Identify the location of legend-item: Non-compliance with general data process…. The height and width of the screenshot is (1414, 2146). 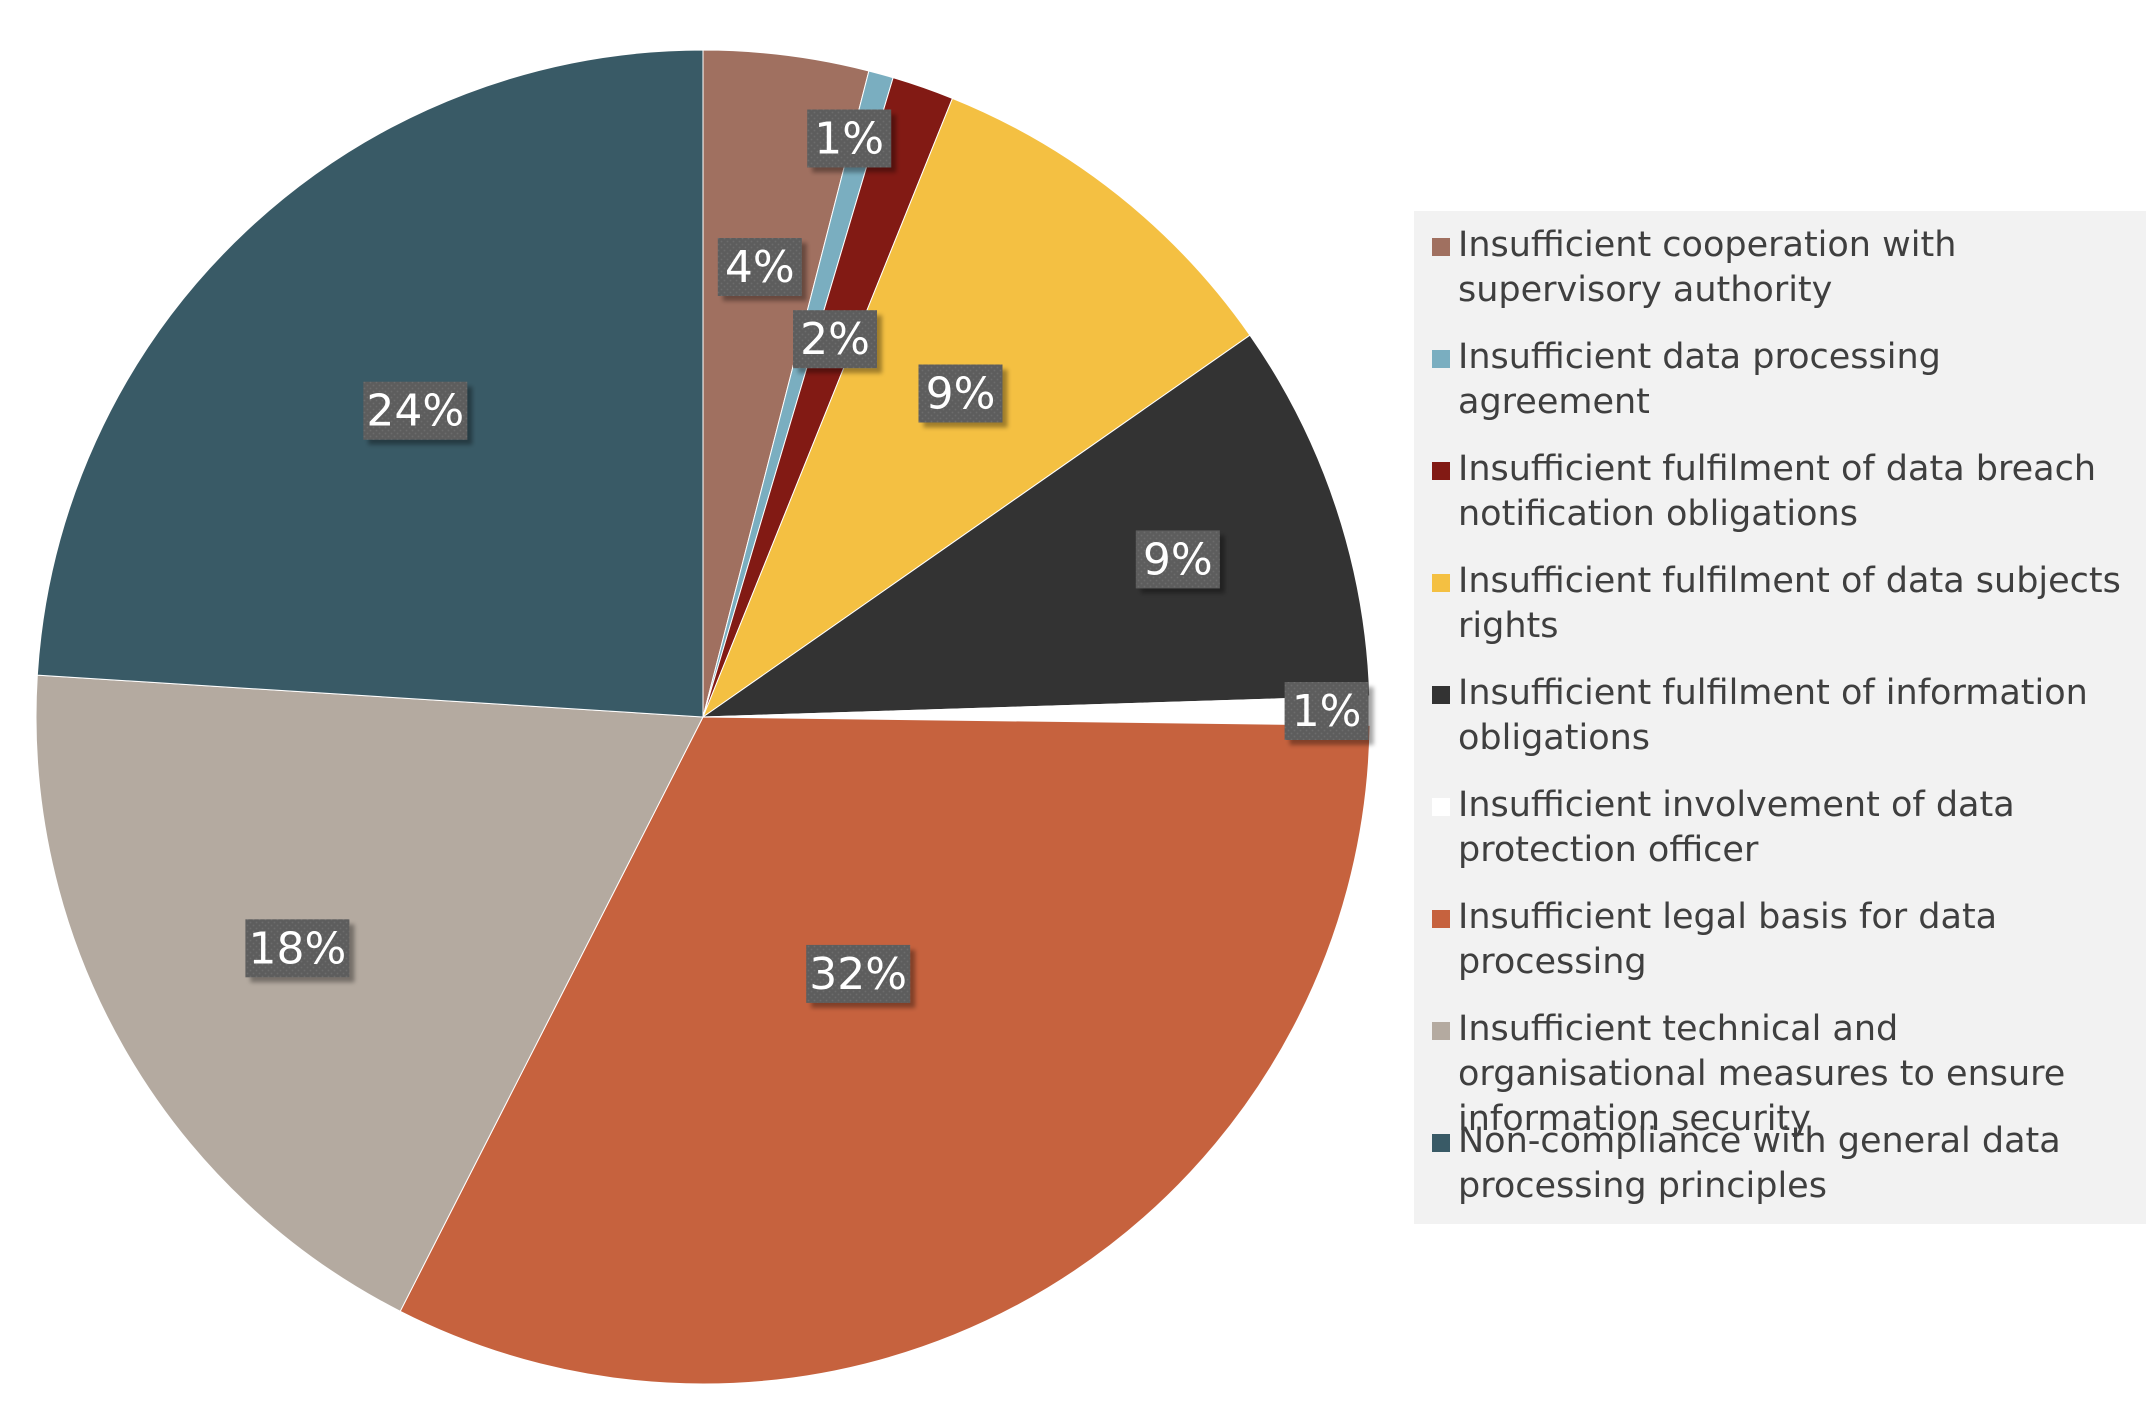
(1786, 1164).